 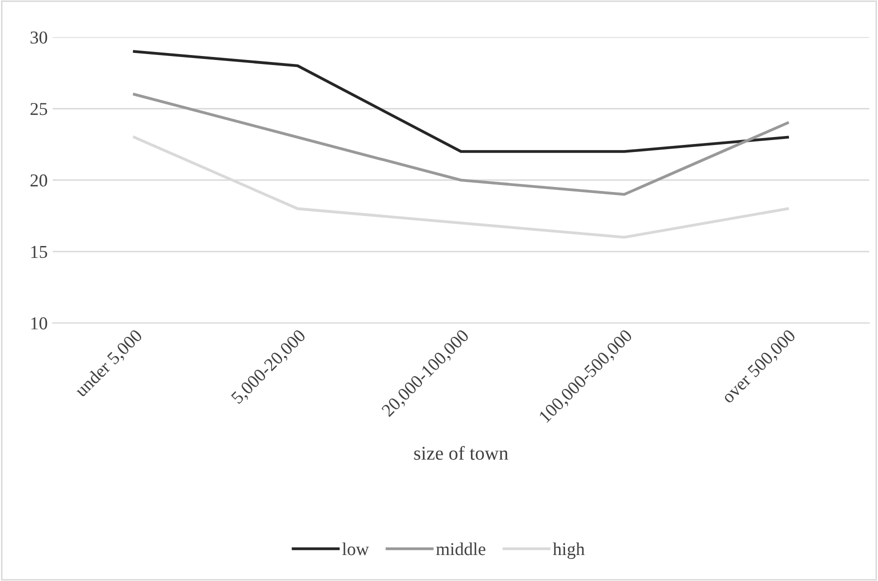 What do you see at coordinates (39, 252) in the screenshot?
I see `y-tick-label: 15` at bounding box center [39, 252].